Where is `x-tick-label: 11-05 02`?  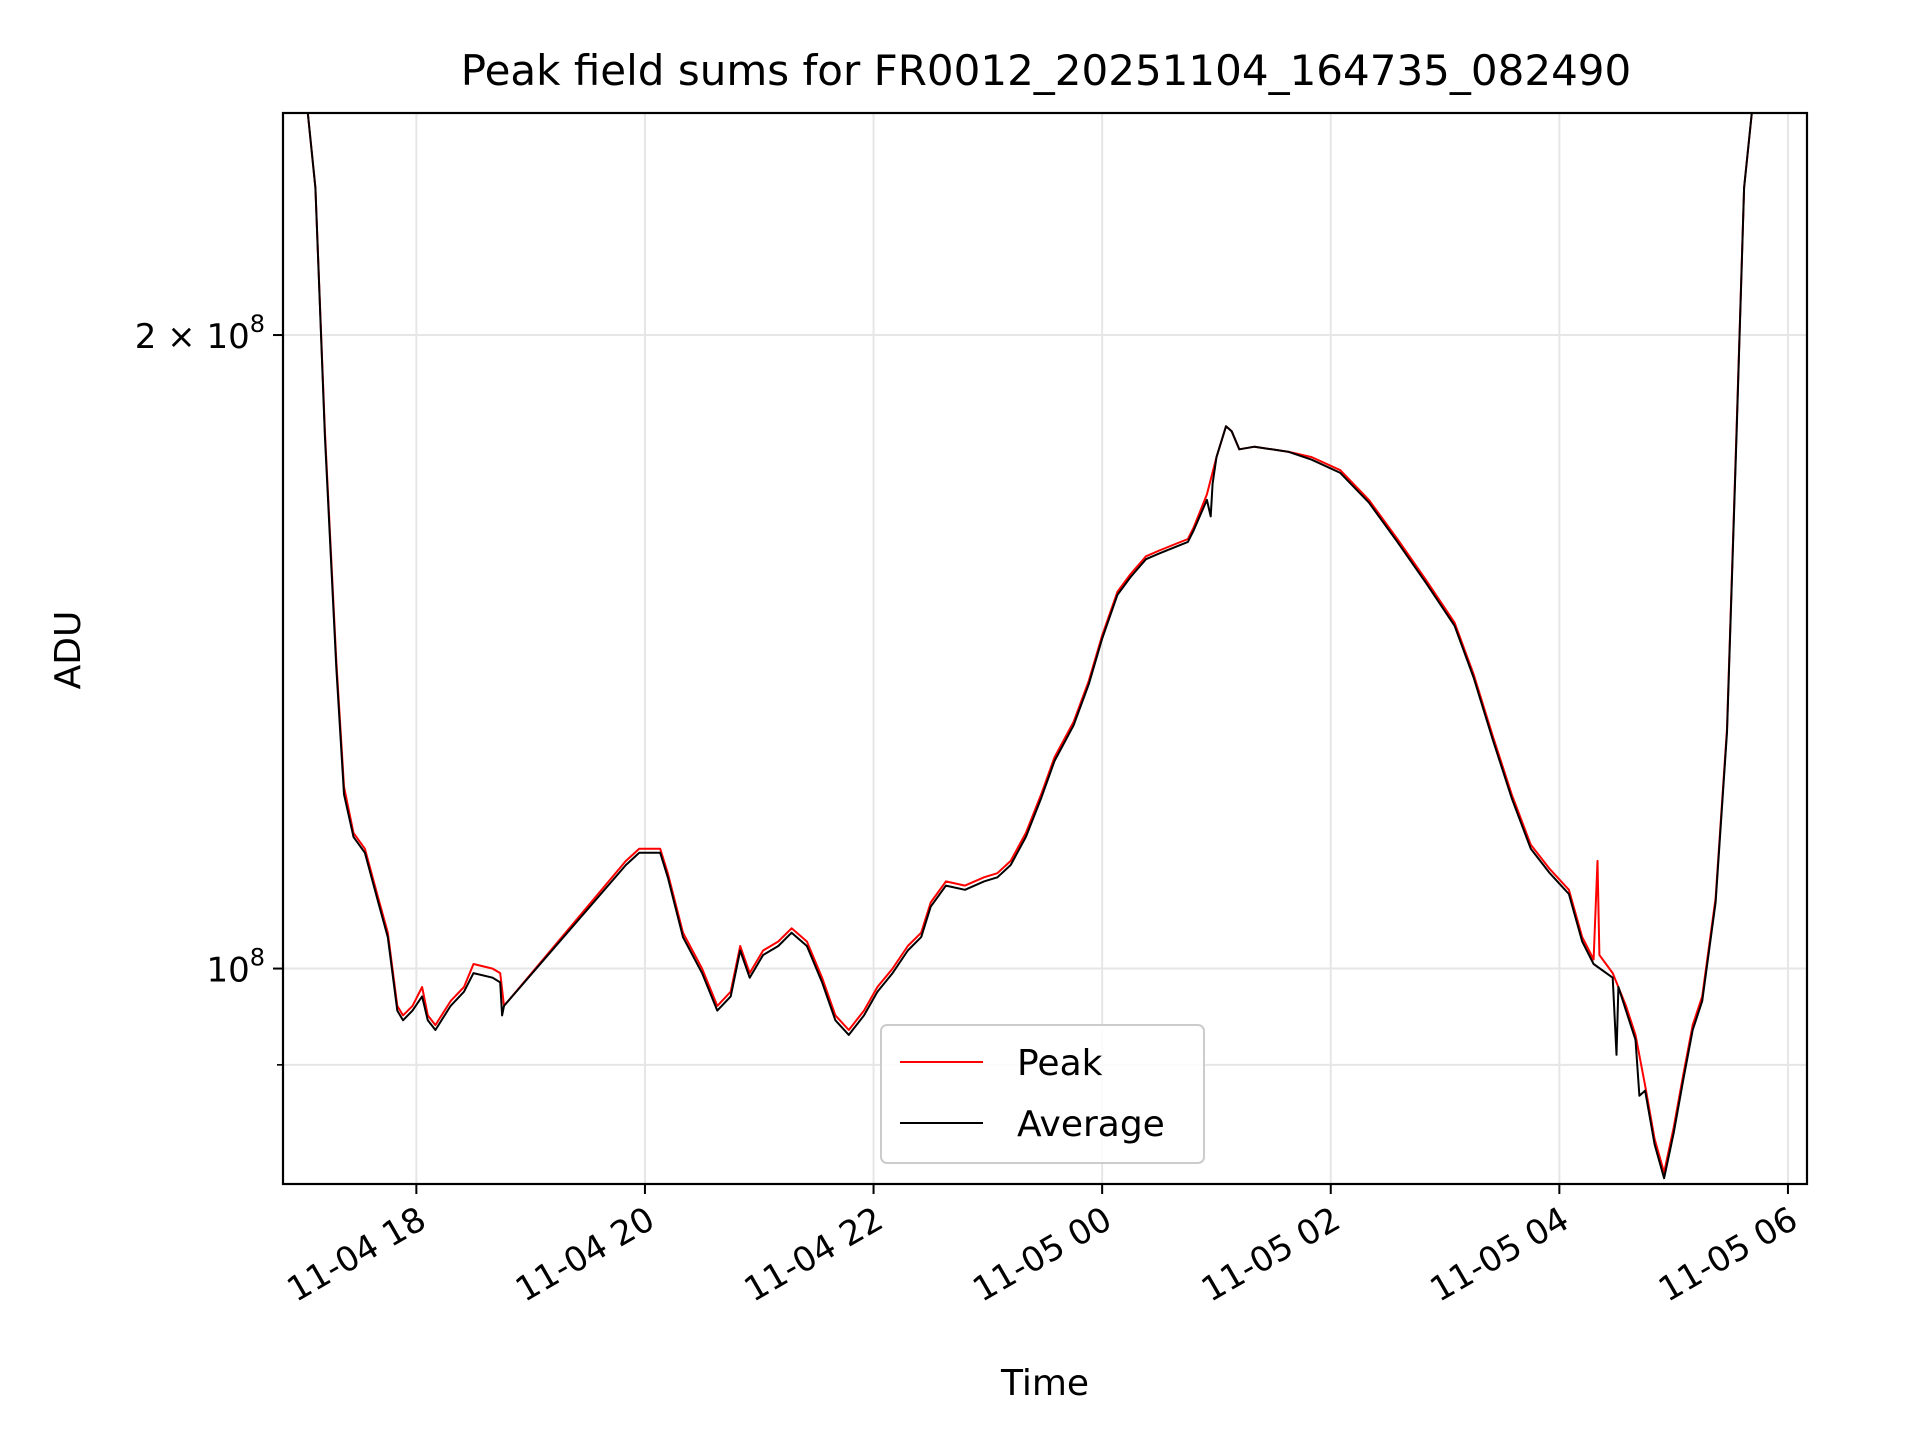 x-tick-label: 11-05 02 is located at coordinates (1271, 1254).